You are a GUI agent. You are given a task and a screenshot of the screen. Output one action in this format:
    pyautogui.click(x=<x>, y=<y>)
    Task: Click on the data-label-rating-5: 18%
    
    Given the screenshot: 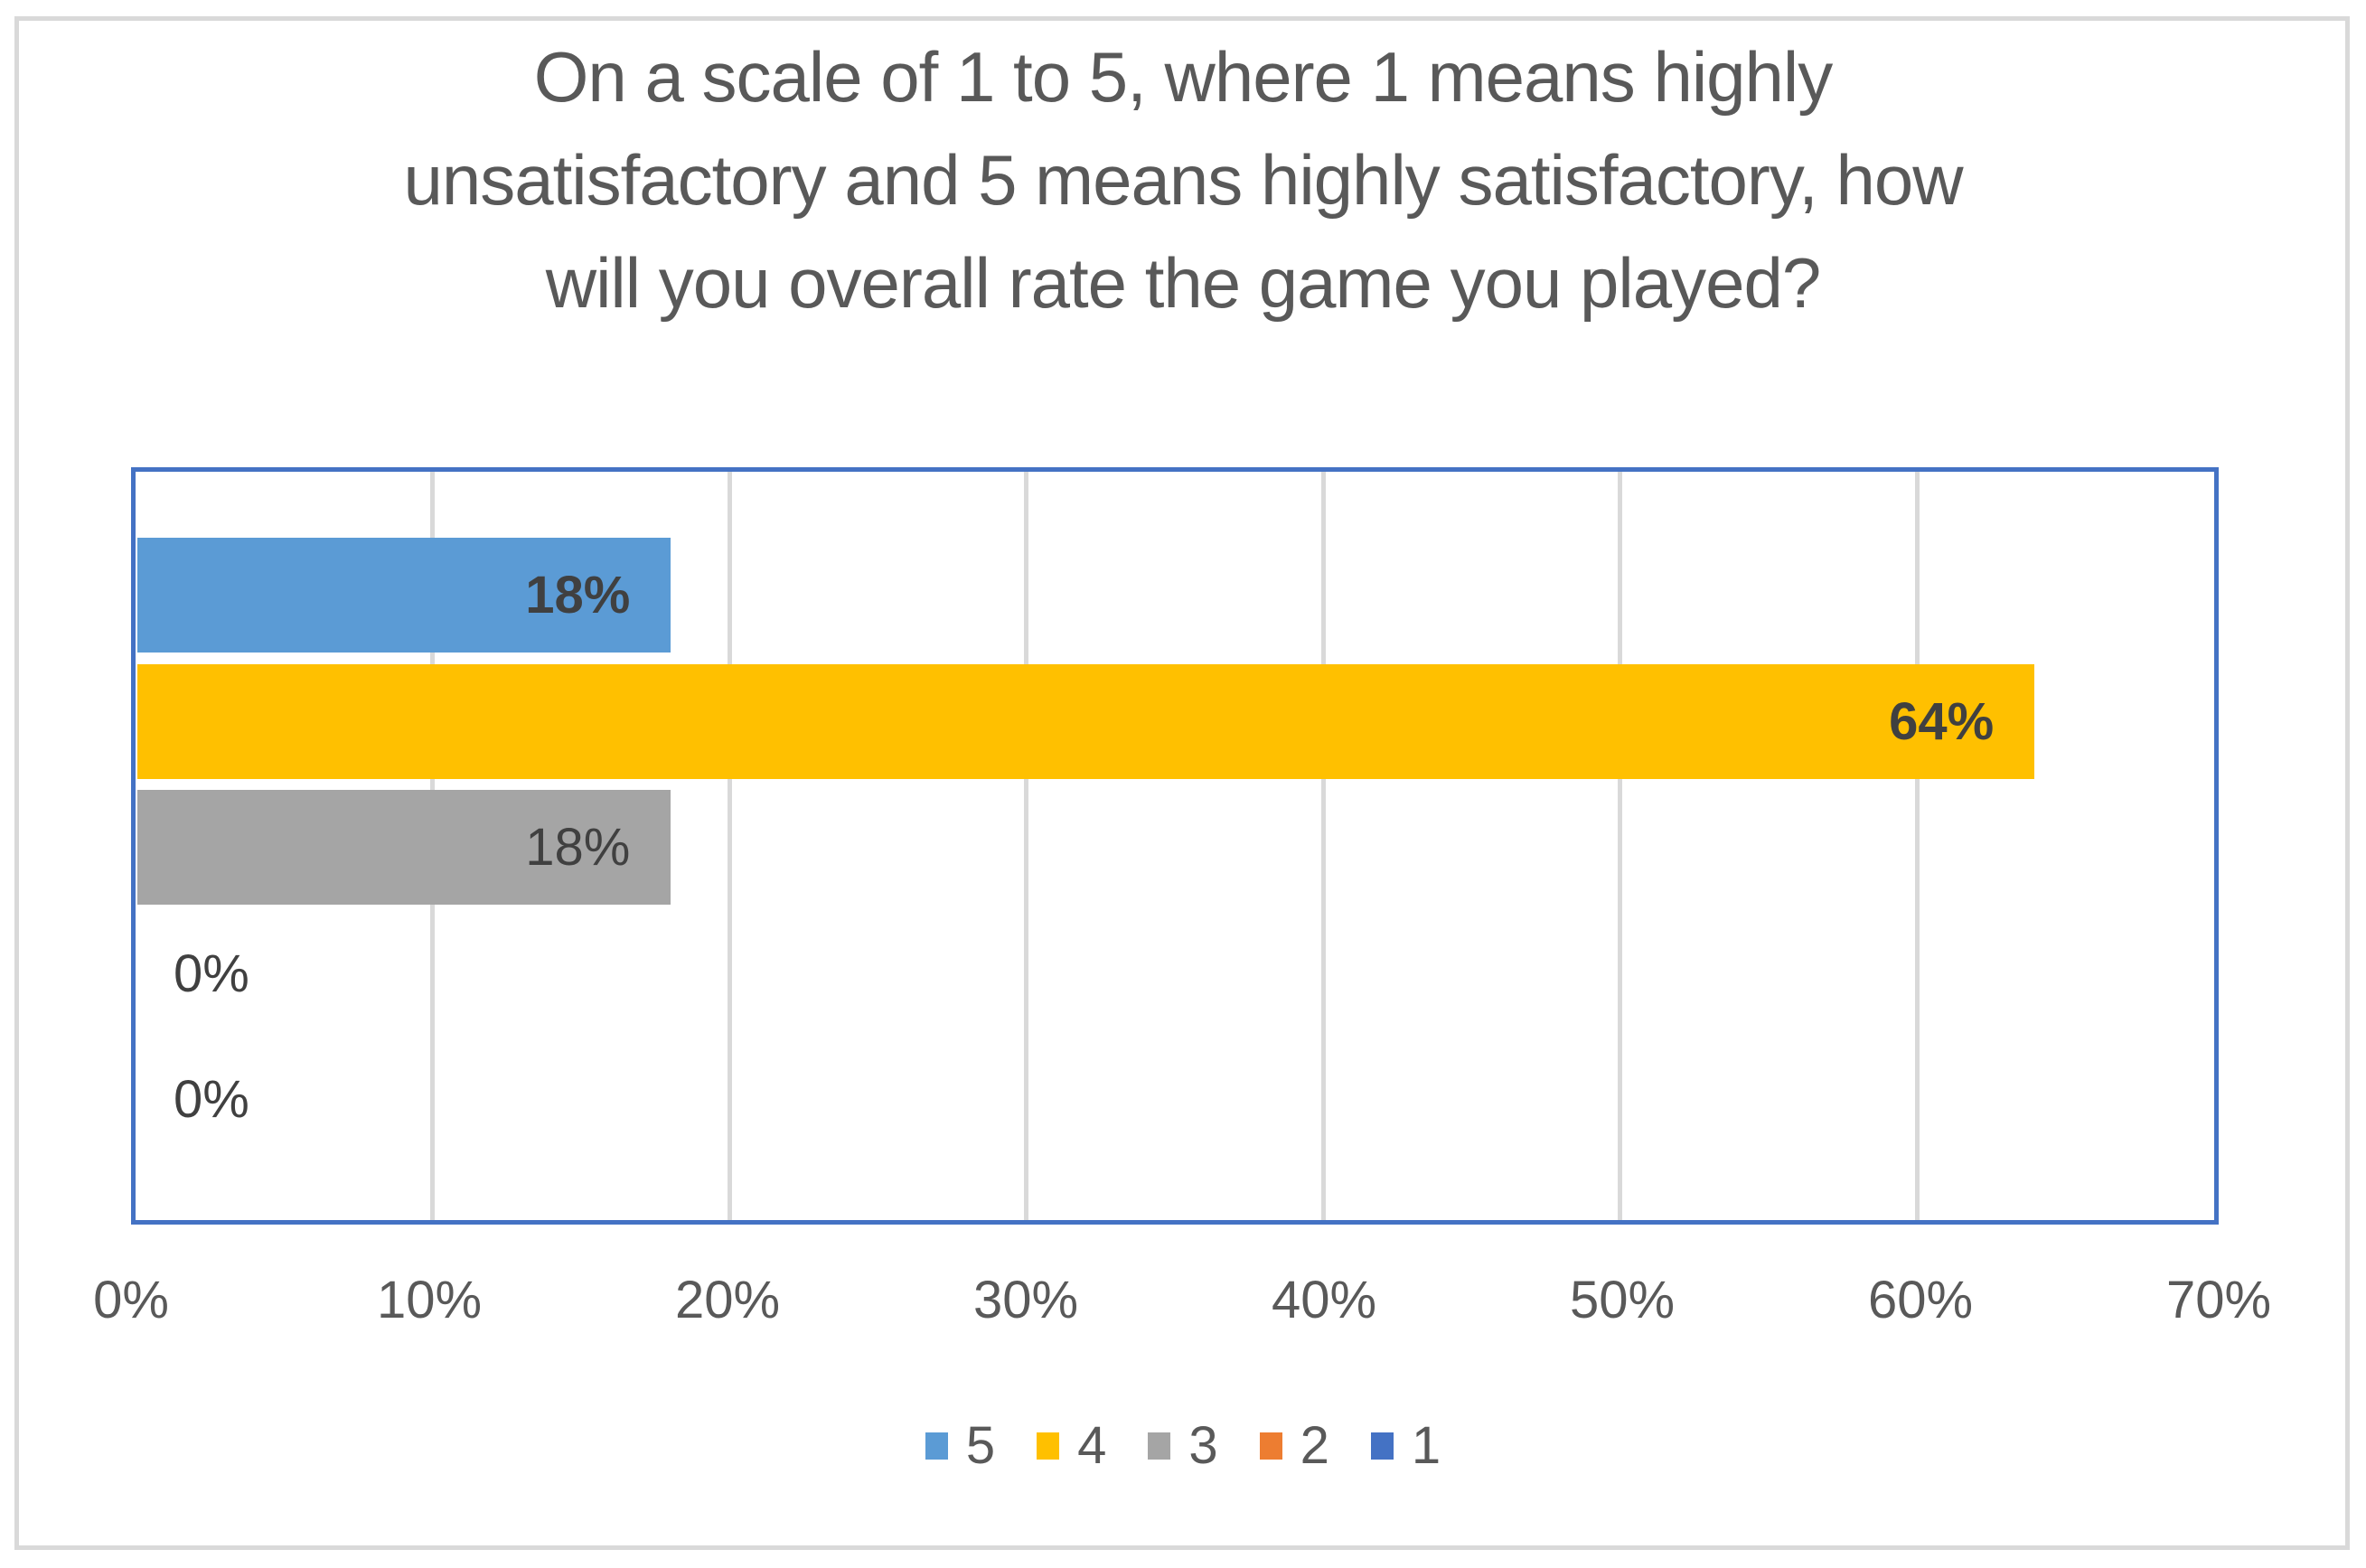 What is the action you would take?
    pyautogui.click(x=578, y=595)
    